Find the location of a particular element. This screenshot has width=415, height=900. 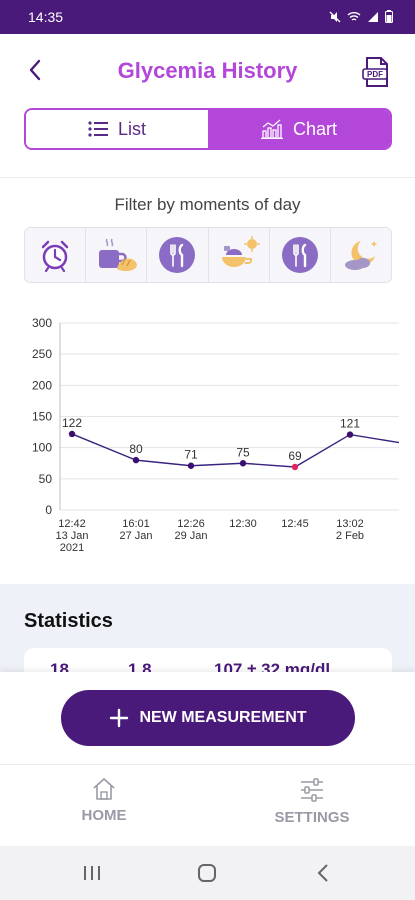

y-tick-label: 300 is located at coordinates (42, 323).